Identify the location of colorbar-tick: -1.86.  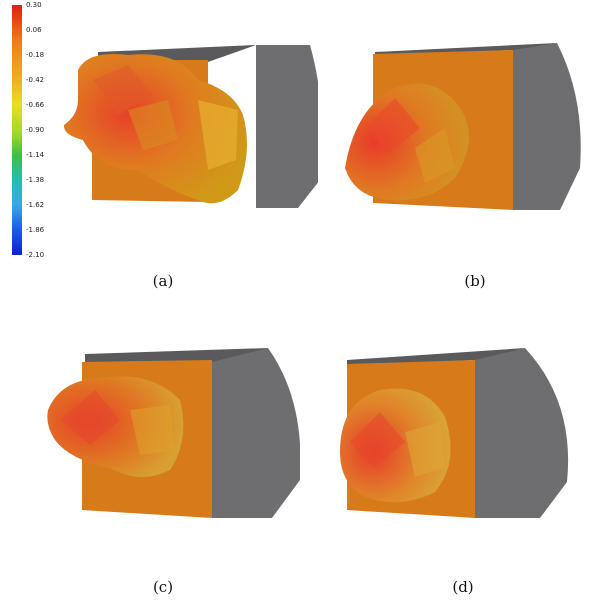
(35, 230).